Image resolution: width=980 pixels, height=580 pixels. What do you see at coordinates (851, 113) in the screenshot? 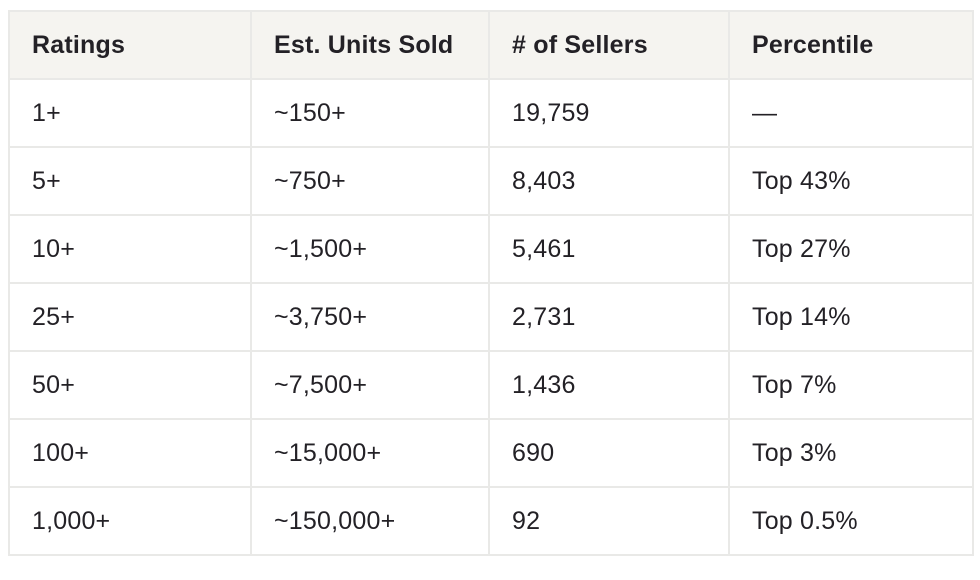
I see `cell-percentile: —` at bounding box center [851, 113].